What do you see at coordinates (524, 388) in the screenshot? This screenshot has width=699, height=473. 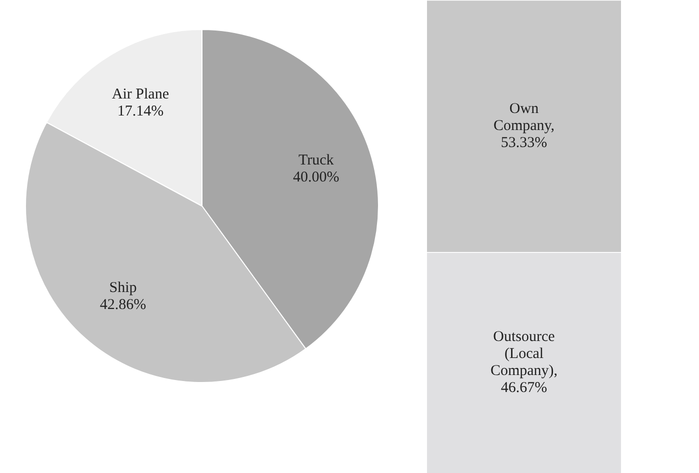 I see `data-label: 46.67%` at bounding box center [524, 388].